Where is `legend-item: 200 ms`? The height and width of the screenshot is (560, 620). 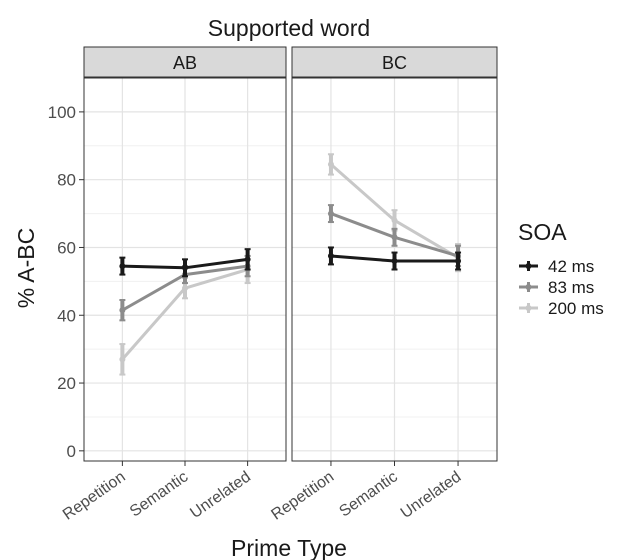 legend-item: 200 ms is located at coordinates (561, 308).